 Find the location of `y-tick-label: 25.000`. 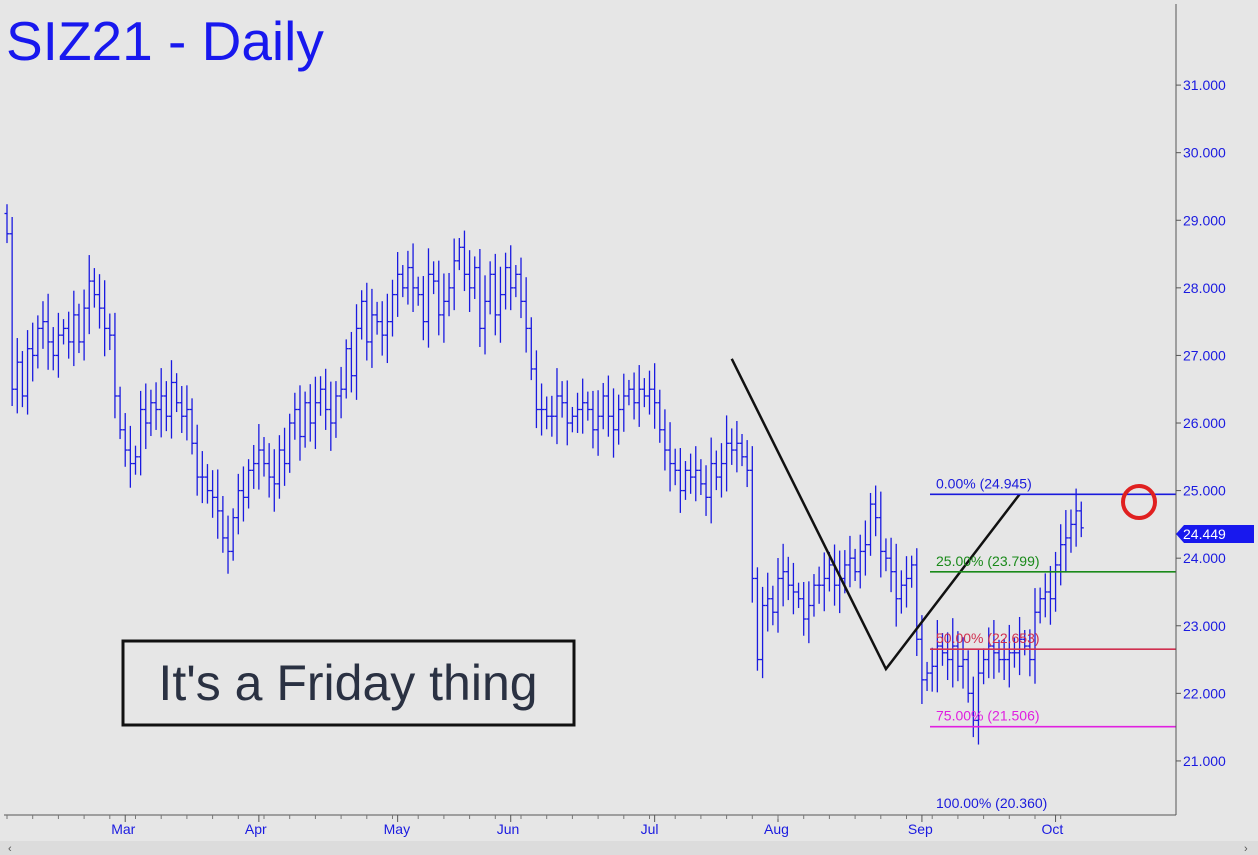

y-tick-label: 25.000 is located at coordinates (1204, 491).